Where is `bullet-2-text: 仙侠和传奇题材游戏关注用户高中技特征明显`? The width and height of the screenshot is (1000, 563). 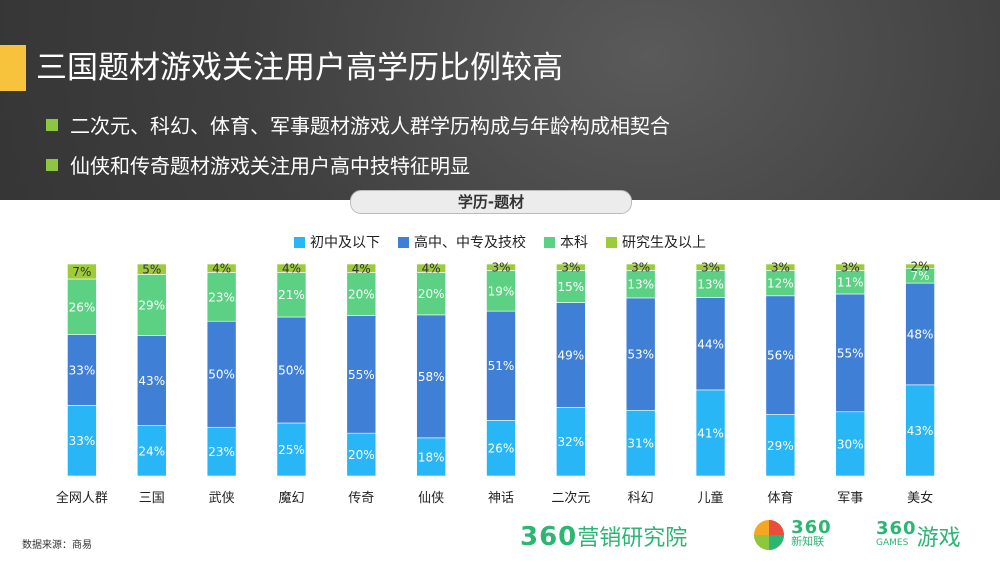 bullet-2-text: 仙侠和传奇题材游戏关注用户高中技特征明显 is located at coordinates (270, 166).